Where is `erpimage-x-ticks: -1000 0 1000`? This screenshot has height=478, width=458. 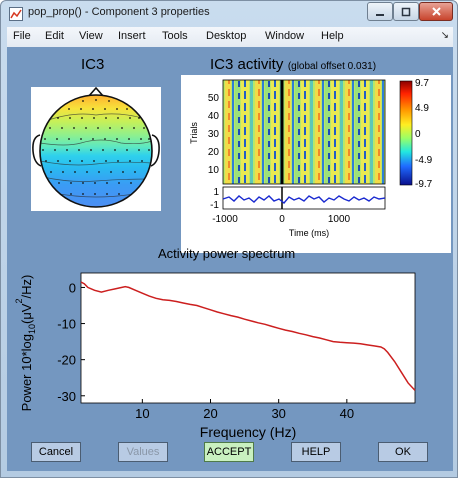
erpimage-x-ticks: -1000 0 1000 is located at coordinates (281, 219).